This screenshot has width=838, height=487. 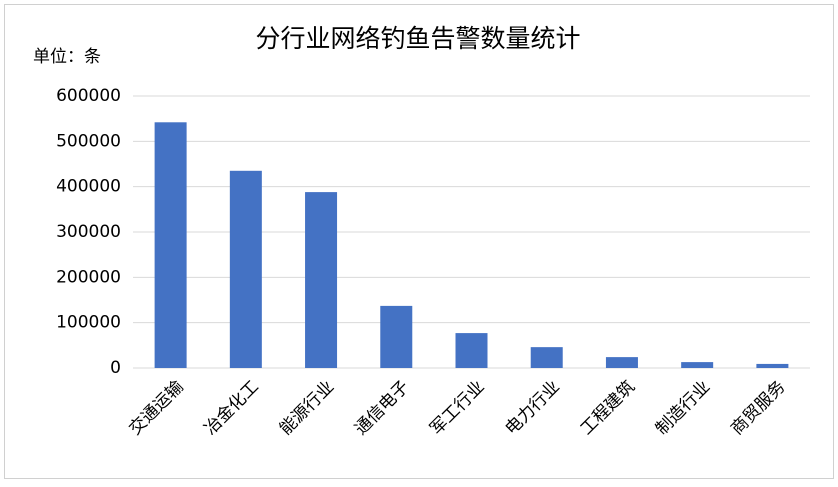 I want to click on y-tick-label: 400000, so click(x=88, y=187).